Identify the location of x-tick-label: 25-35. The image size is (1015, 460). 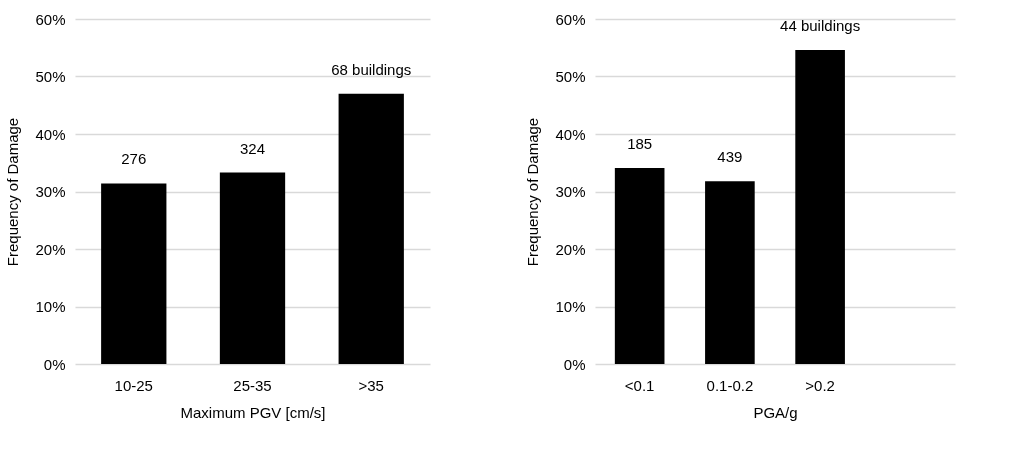
(252, 385).